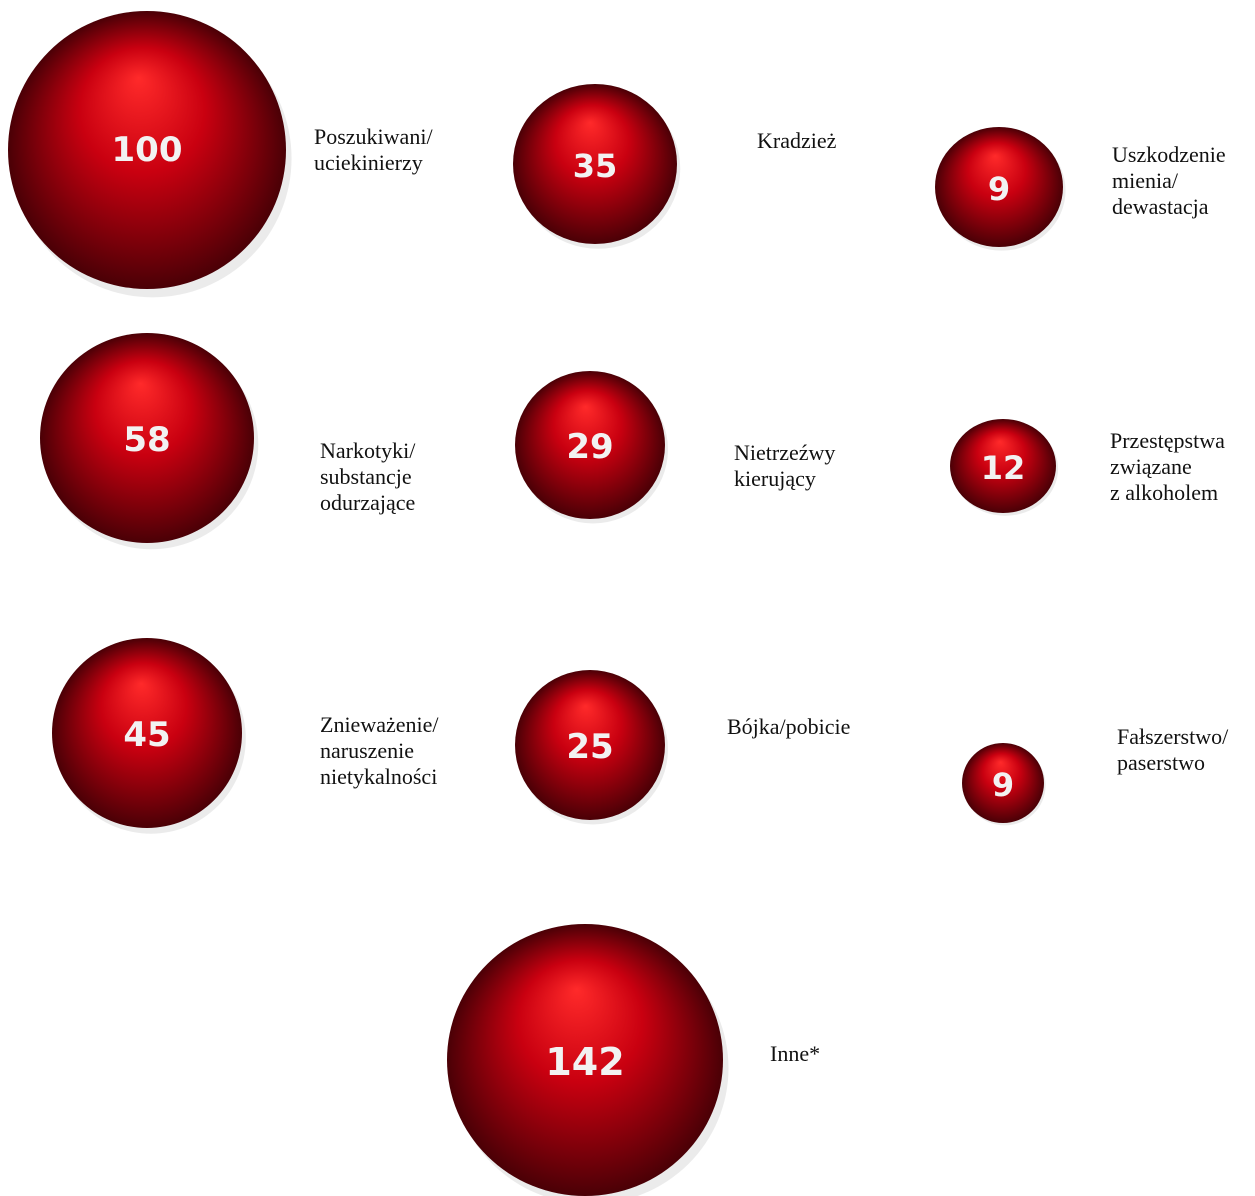 This screenshot has width=1255, height=1196. Describe the element at coordinates (795, 1053) in the screenshot. I see `bubble-category-label: Inne*` at that location.